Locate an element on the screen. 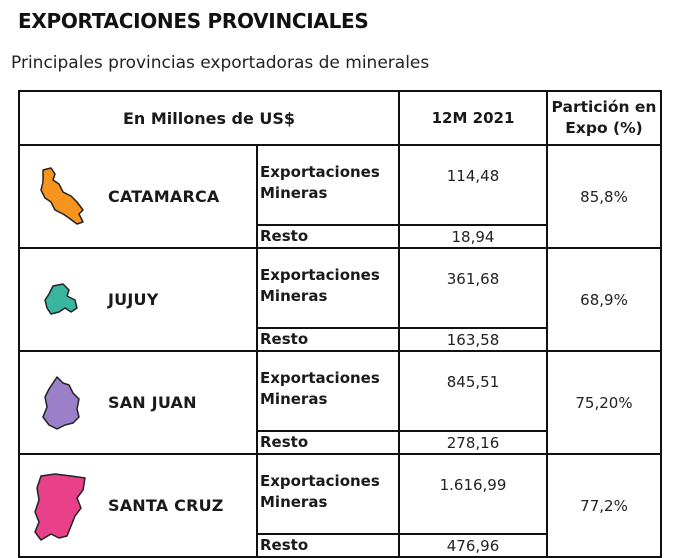 The image size is (680, 558). table-row: Resto 278,16 is located at coordinates (340, 442).